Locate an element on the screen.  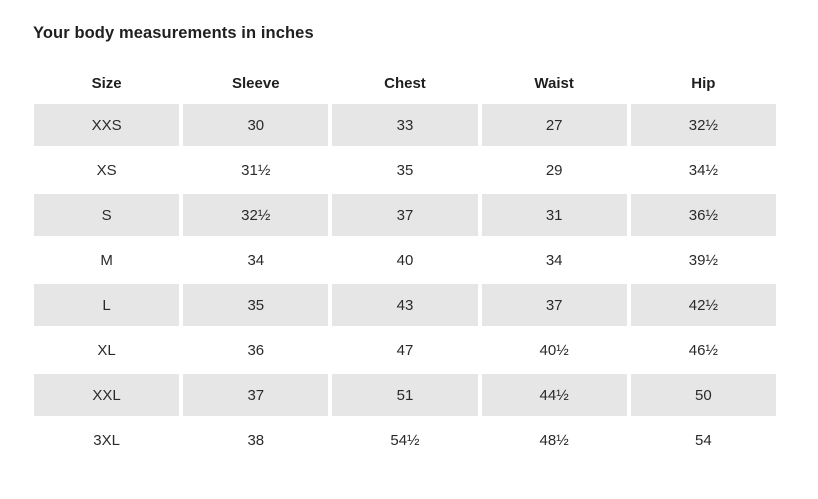
table-row-xs: XS 31½ 35 29 34½ is located at coordinates (405, 170).